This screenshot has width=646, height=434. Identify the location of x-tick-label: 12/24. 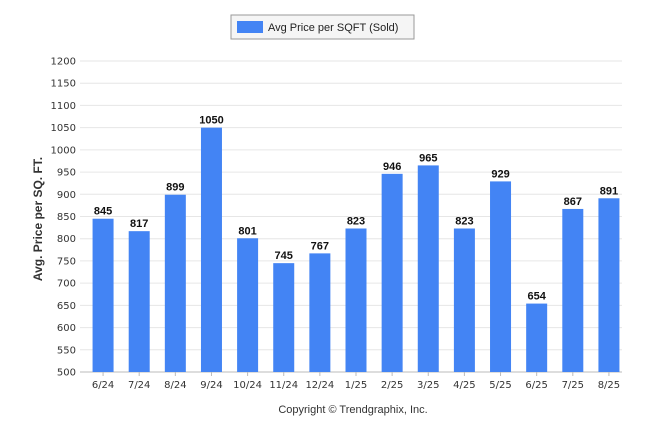
(319, 385).